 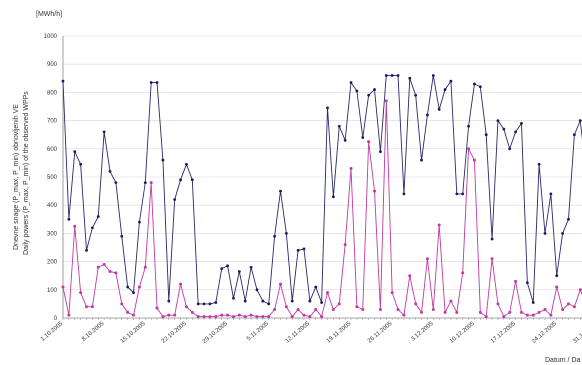 I want to click on y-tick-label: 700, so click(x=52, y=122).